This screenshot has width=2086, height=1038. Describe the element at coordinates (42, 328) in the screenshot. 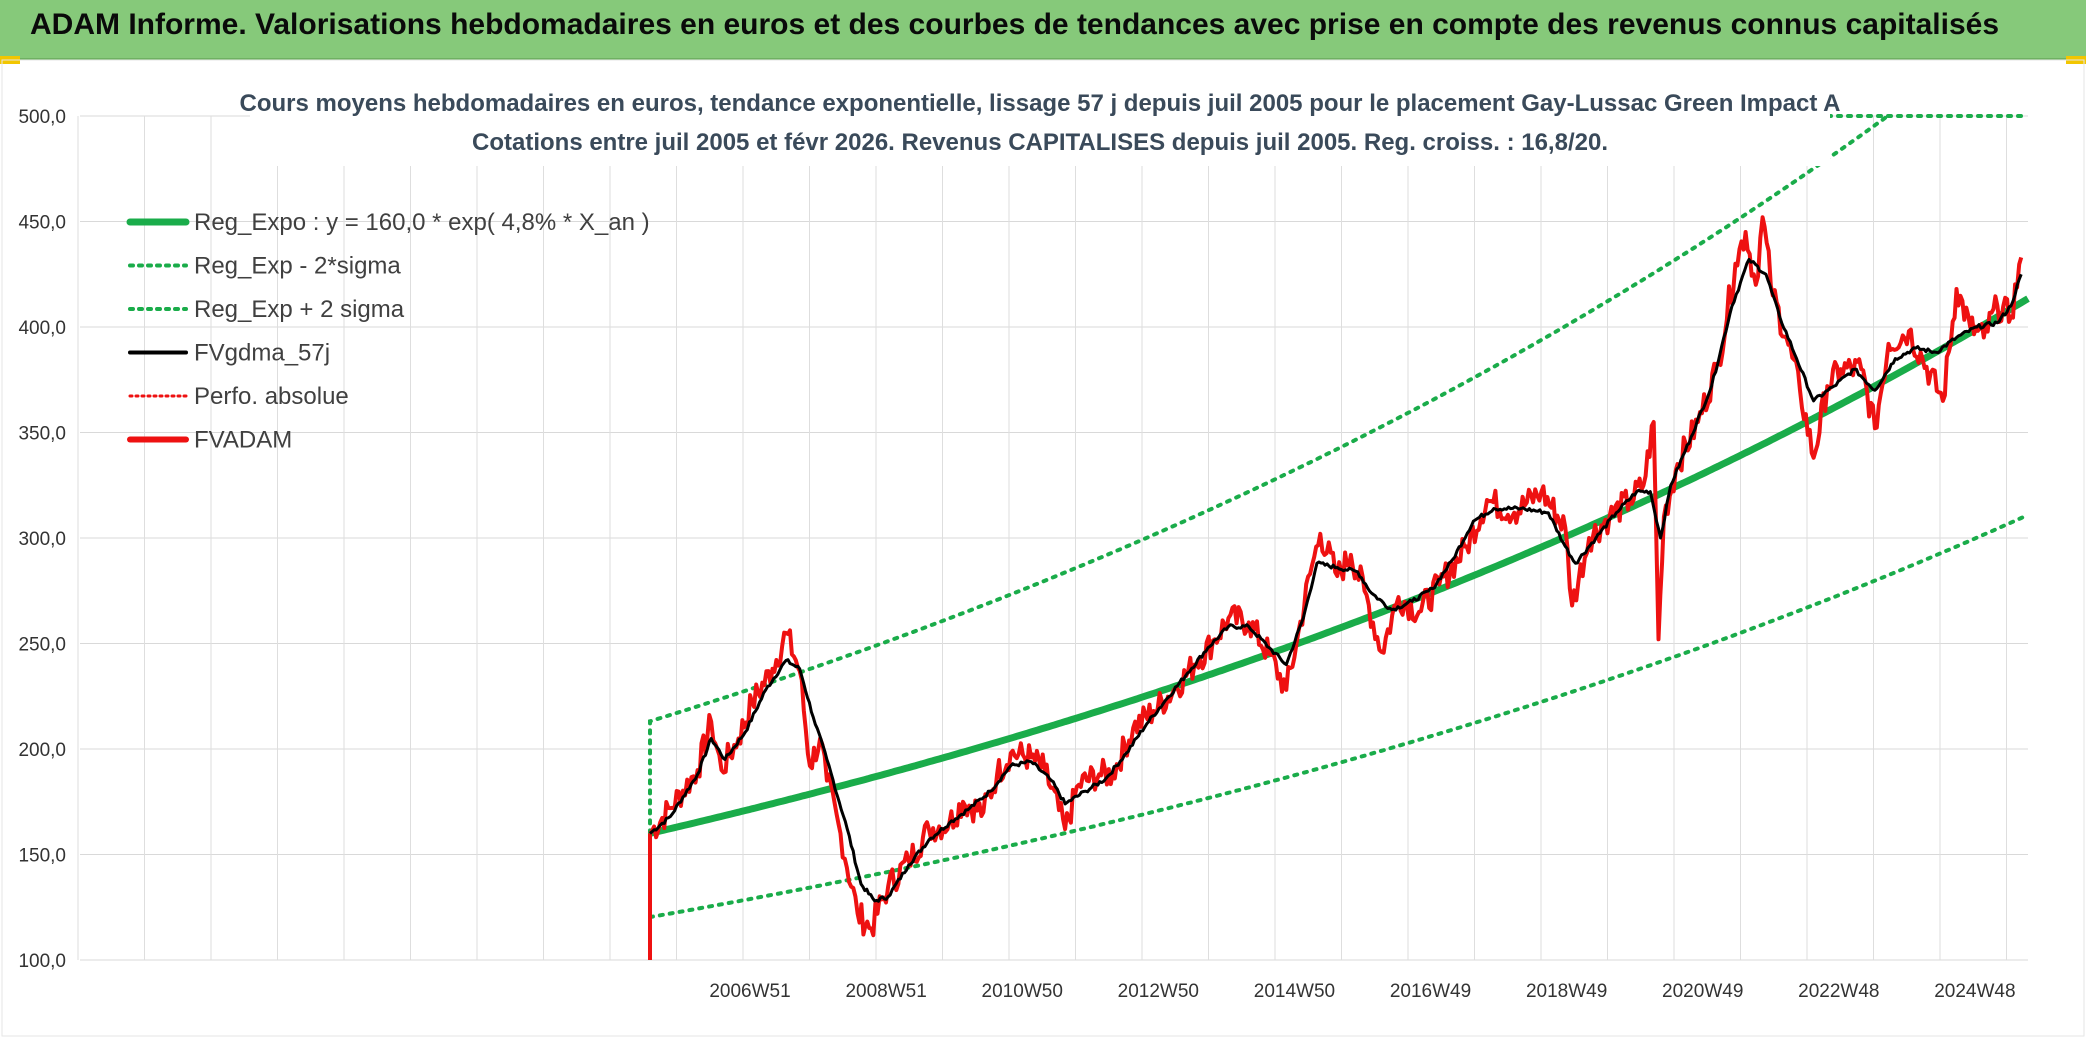

I see `y-tick-label: 400,0` at that location.